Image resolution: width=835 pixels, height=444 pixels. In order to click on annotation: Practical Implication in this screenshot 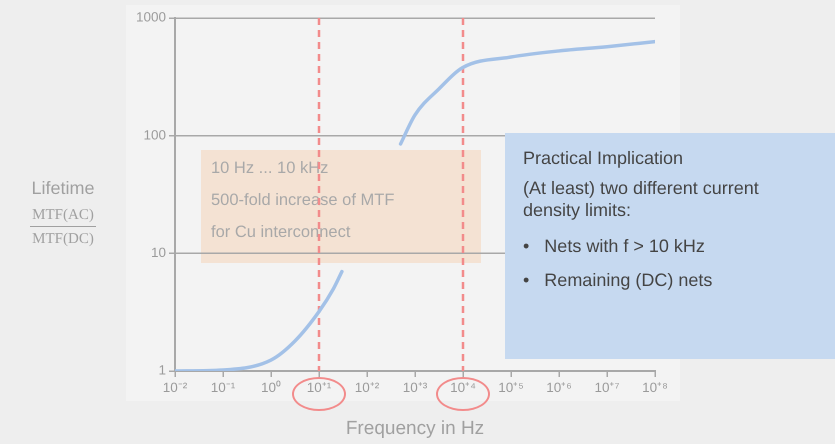, I will do `click(603, 158)`.